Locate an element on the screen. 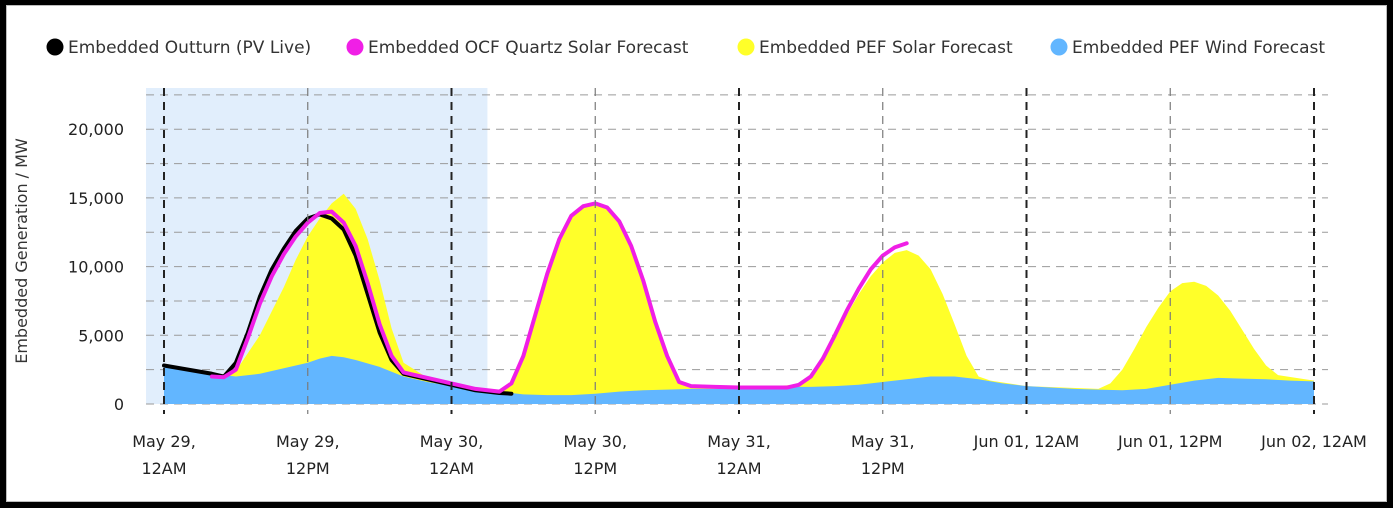 This screenshot has height=508, width=1393. legend-label: Embedded PEF Wind Forecast is located at coordinates (1198, 48).